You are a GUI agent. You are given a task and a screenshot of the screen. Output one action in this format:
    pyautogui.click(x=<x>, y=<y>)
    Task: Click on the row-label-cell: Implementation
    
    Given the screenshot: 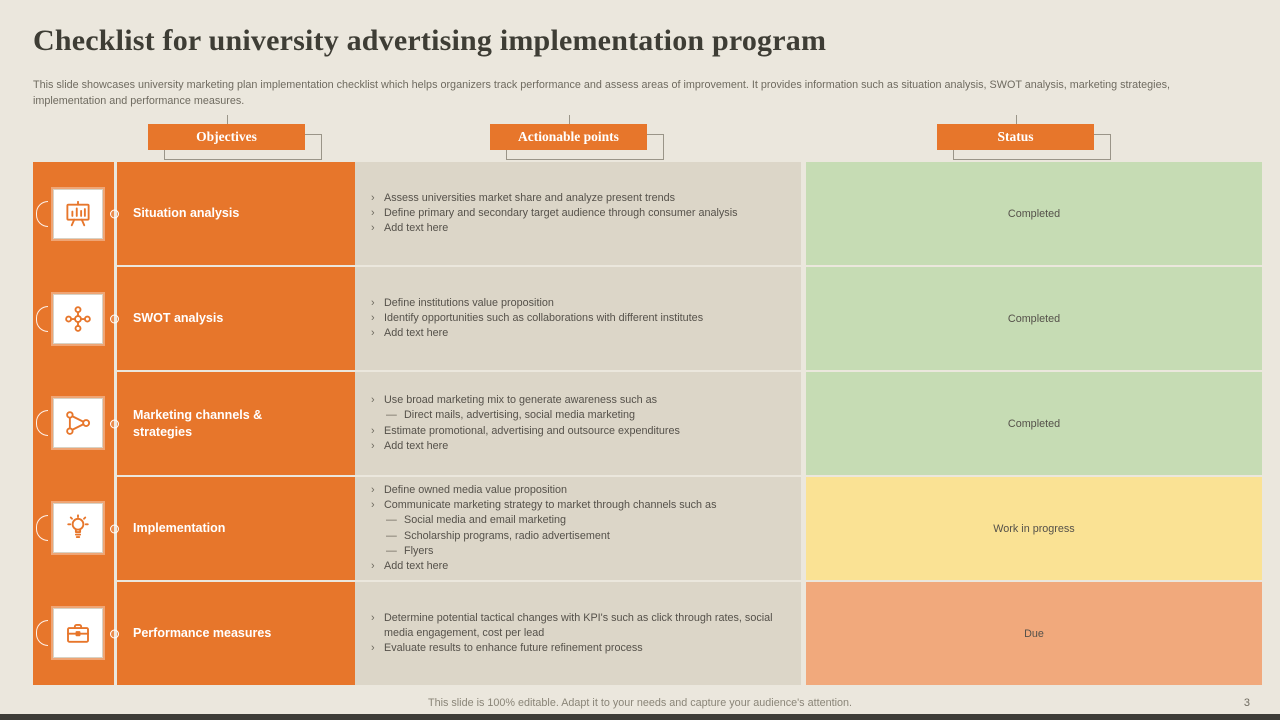 What is the action you would take?
    pyautogui.click(x=232, y=528)
    